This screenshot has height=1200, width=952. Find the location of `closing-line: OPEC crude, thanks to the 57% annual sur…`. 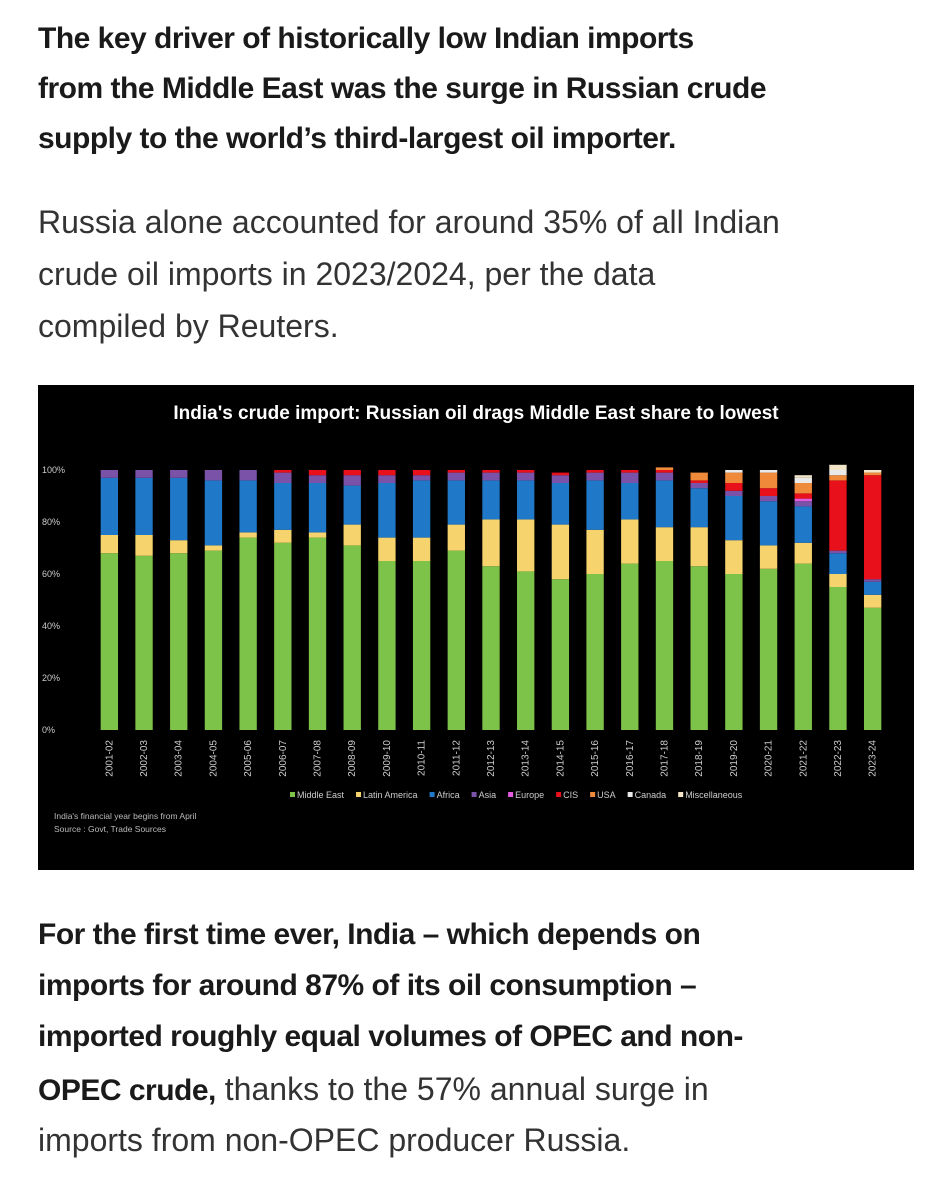

closing-line: OPEC crude, thanks to the 57% annual sur… is located at coordinates (373, 1089).